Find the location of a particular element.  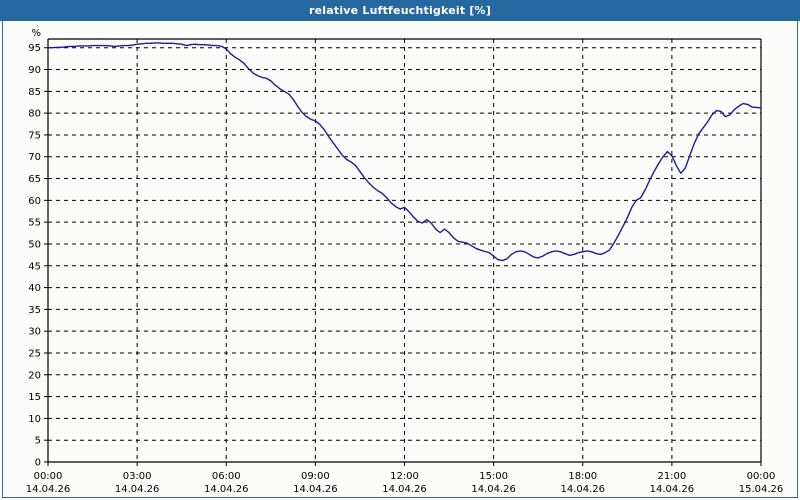

y-axis-labels-group: 0 5 10 15 20 25 30 35 40 45 50 55 60 65 70 75 80 85 90 95 is located at coordinates (34, 255).